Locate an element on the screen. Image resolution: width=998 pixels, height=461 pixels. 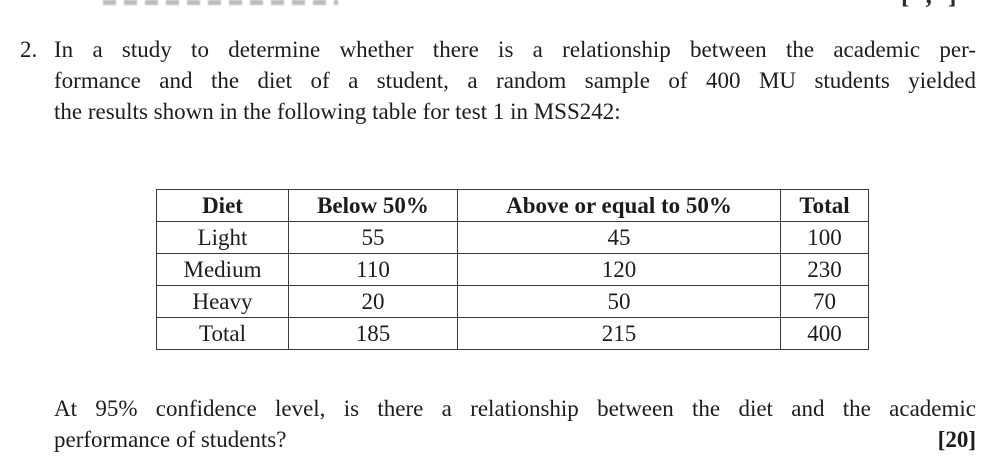
table-row: Light 55 45 100 is located at coordinates (512, 237).